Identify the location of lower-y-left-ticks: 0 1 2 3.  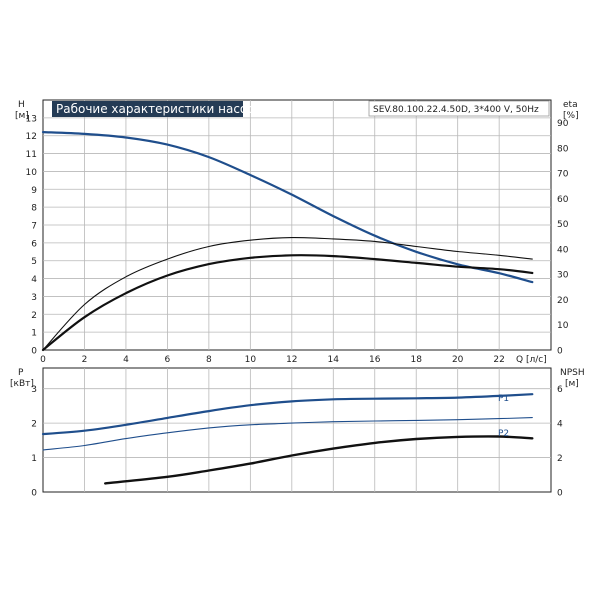
(34, 441).